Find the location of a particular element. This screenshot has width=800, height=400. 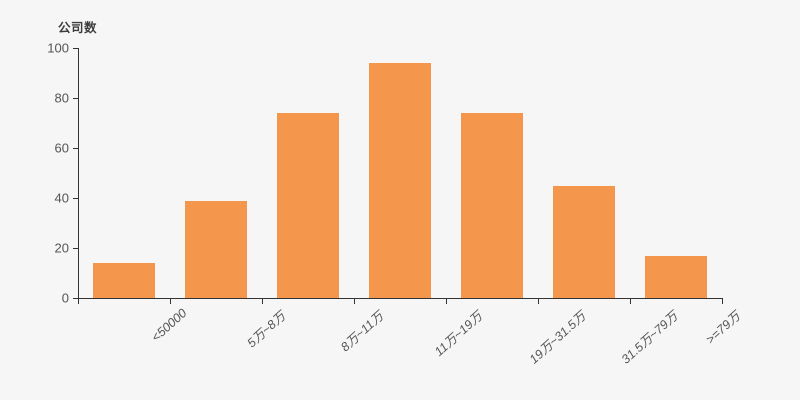

x-tick-label: 5万~8万 is located at coordinates (266, 329).